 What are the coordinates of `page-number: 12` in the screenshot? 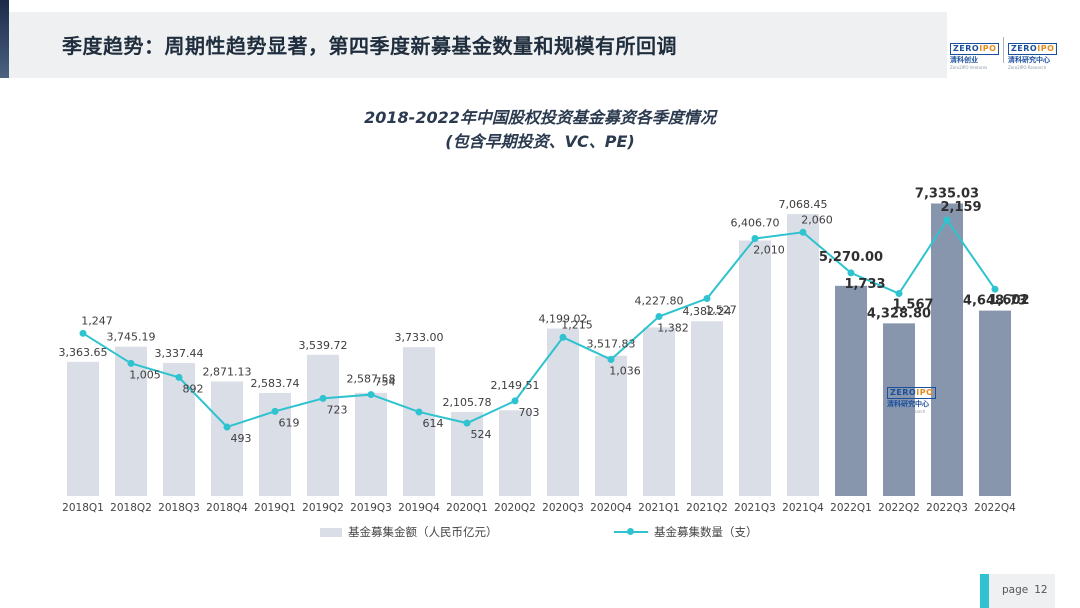 It's located at (1041, 590).